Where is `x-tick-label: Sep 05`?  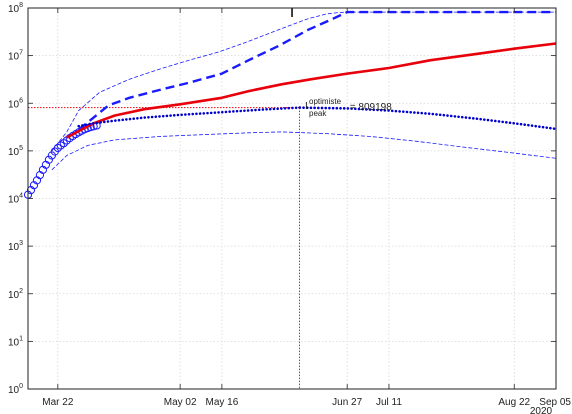
x-tick-label: Sep 05 is located at coordinates (555, 402).